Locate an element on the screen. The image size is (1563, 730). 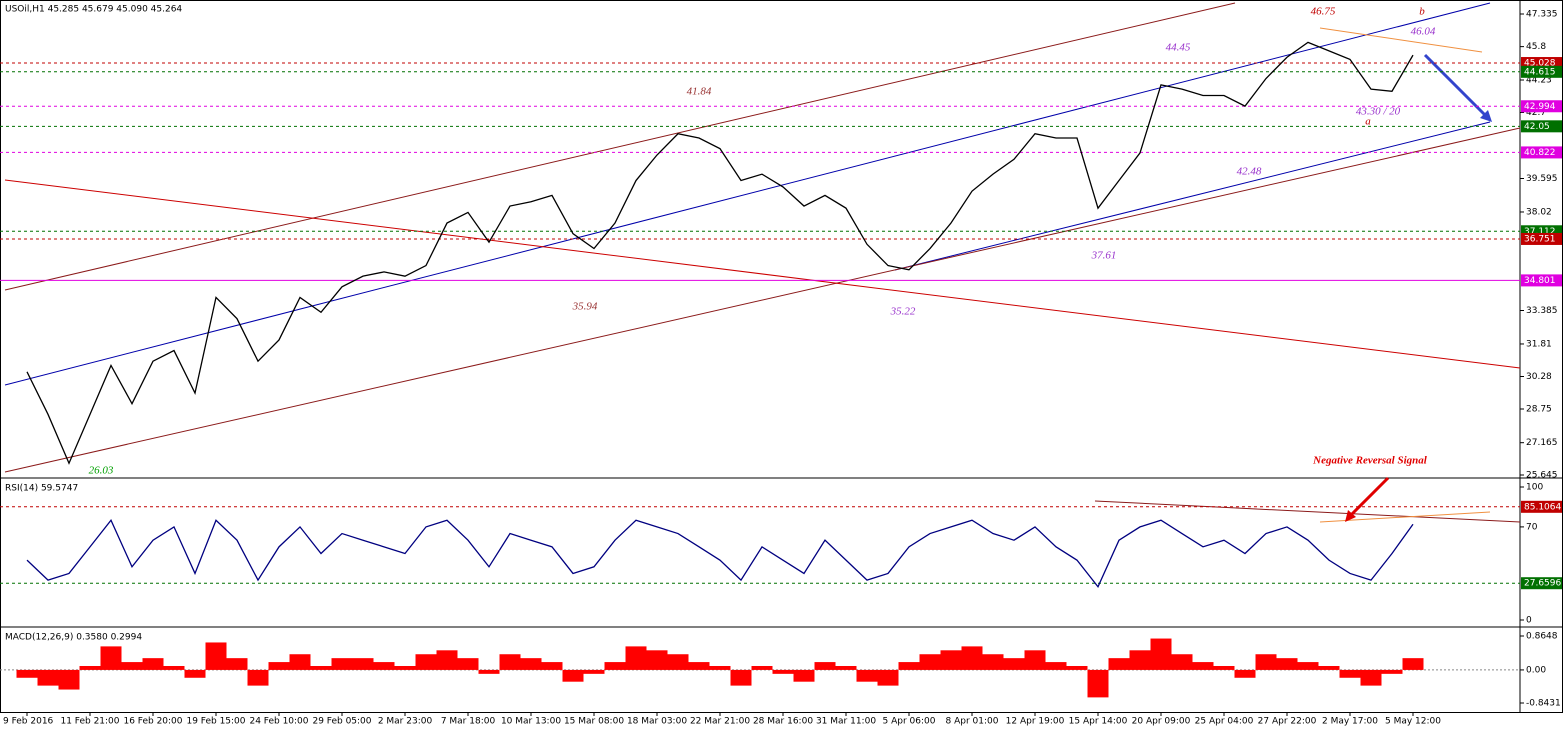
x-tick-label: 15 Mar 08:00 is located at coordinates (594, 722).